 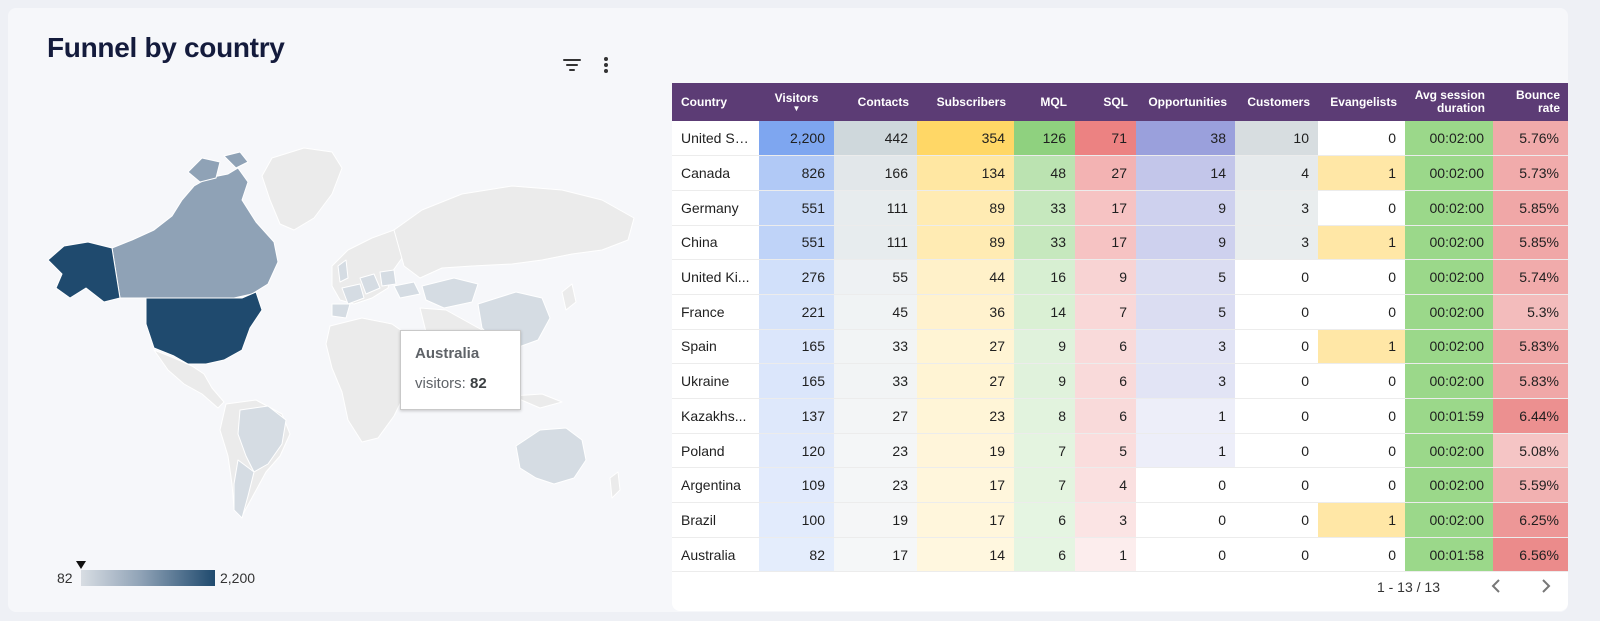 What do you see at coordinates (1120, 242) in the screenshot?
I see `table-row: China 551 111 89 33 17 9 3 1 00:02:00 5.85%` at bounding box center [1120, 242].